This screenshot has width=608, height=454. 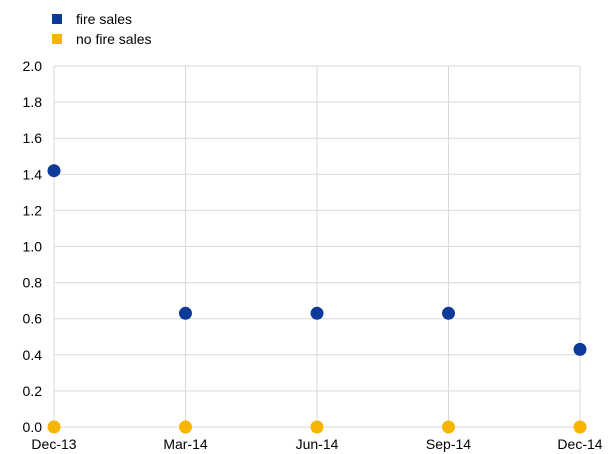 I want to click on x-tick-label: Sep-14, so click(x=448, y=444).